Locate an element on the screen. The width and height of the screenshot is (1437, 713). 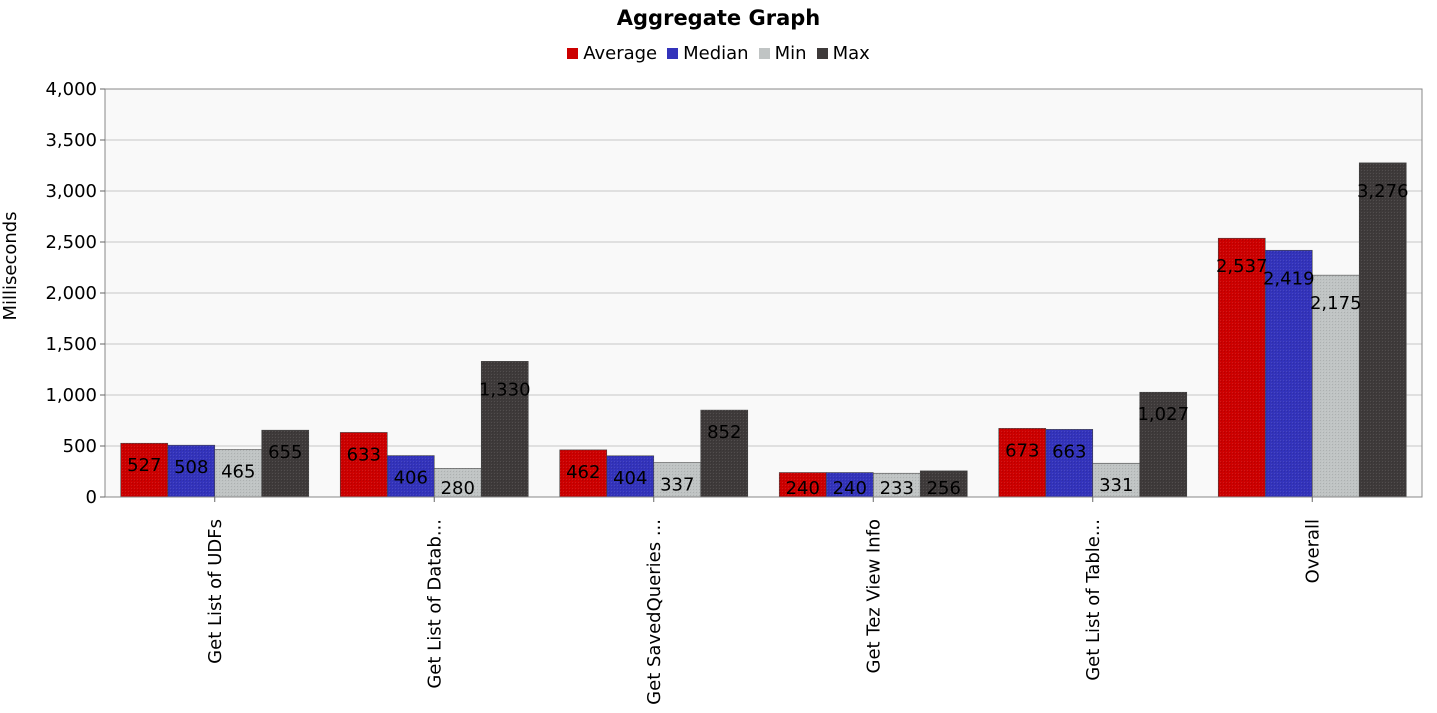
legend-item-max: Max is located at coordinates (843, 53).